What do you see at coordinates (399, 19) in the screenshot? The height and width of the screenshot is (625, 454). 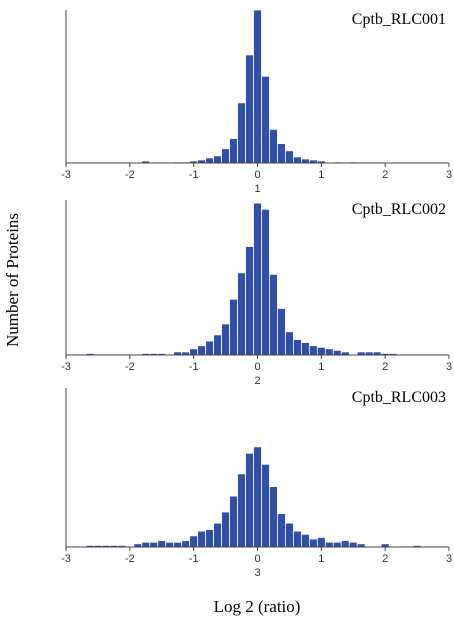 I see `panel-title: Cptb_RLC001` at bounding box center [399, 19].